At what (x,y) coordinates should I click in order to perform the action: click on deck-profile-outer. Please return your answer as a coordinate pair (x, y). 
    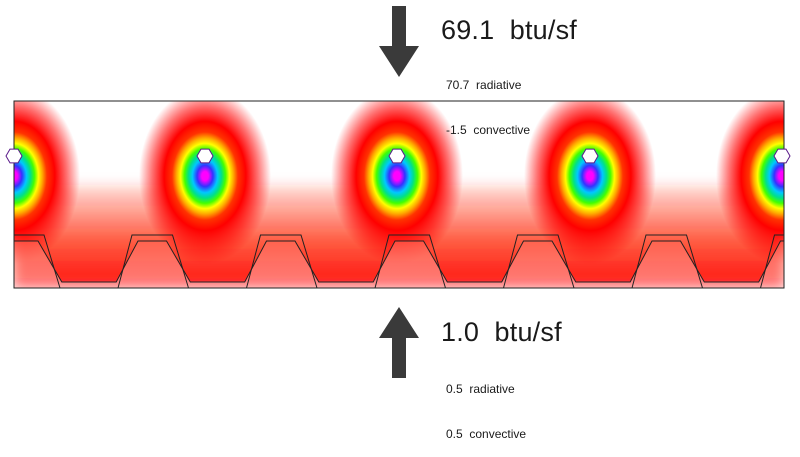
    Looking at the image, I should click on (399, 261).